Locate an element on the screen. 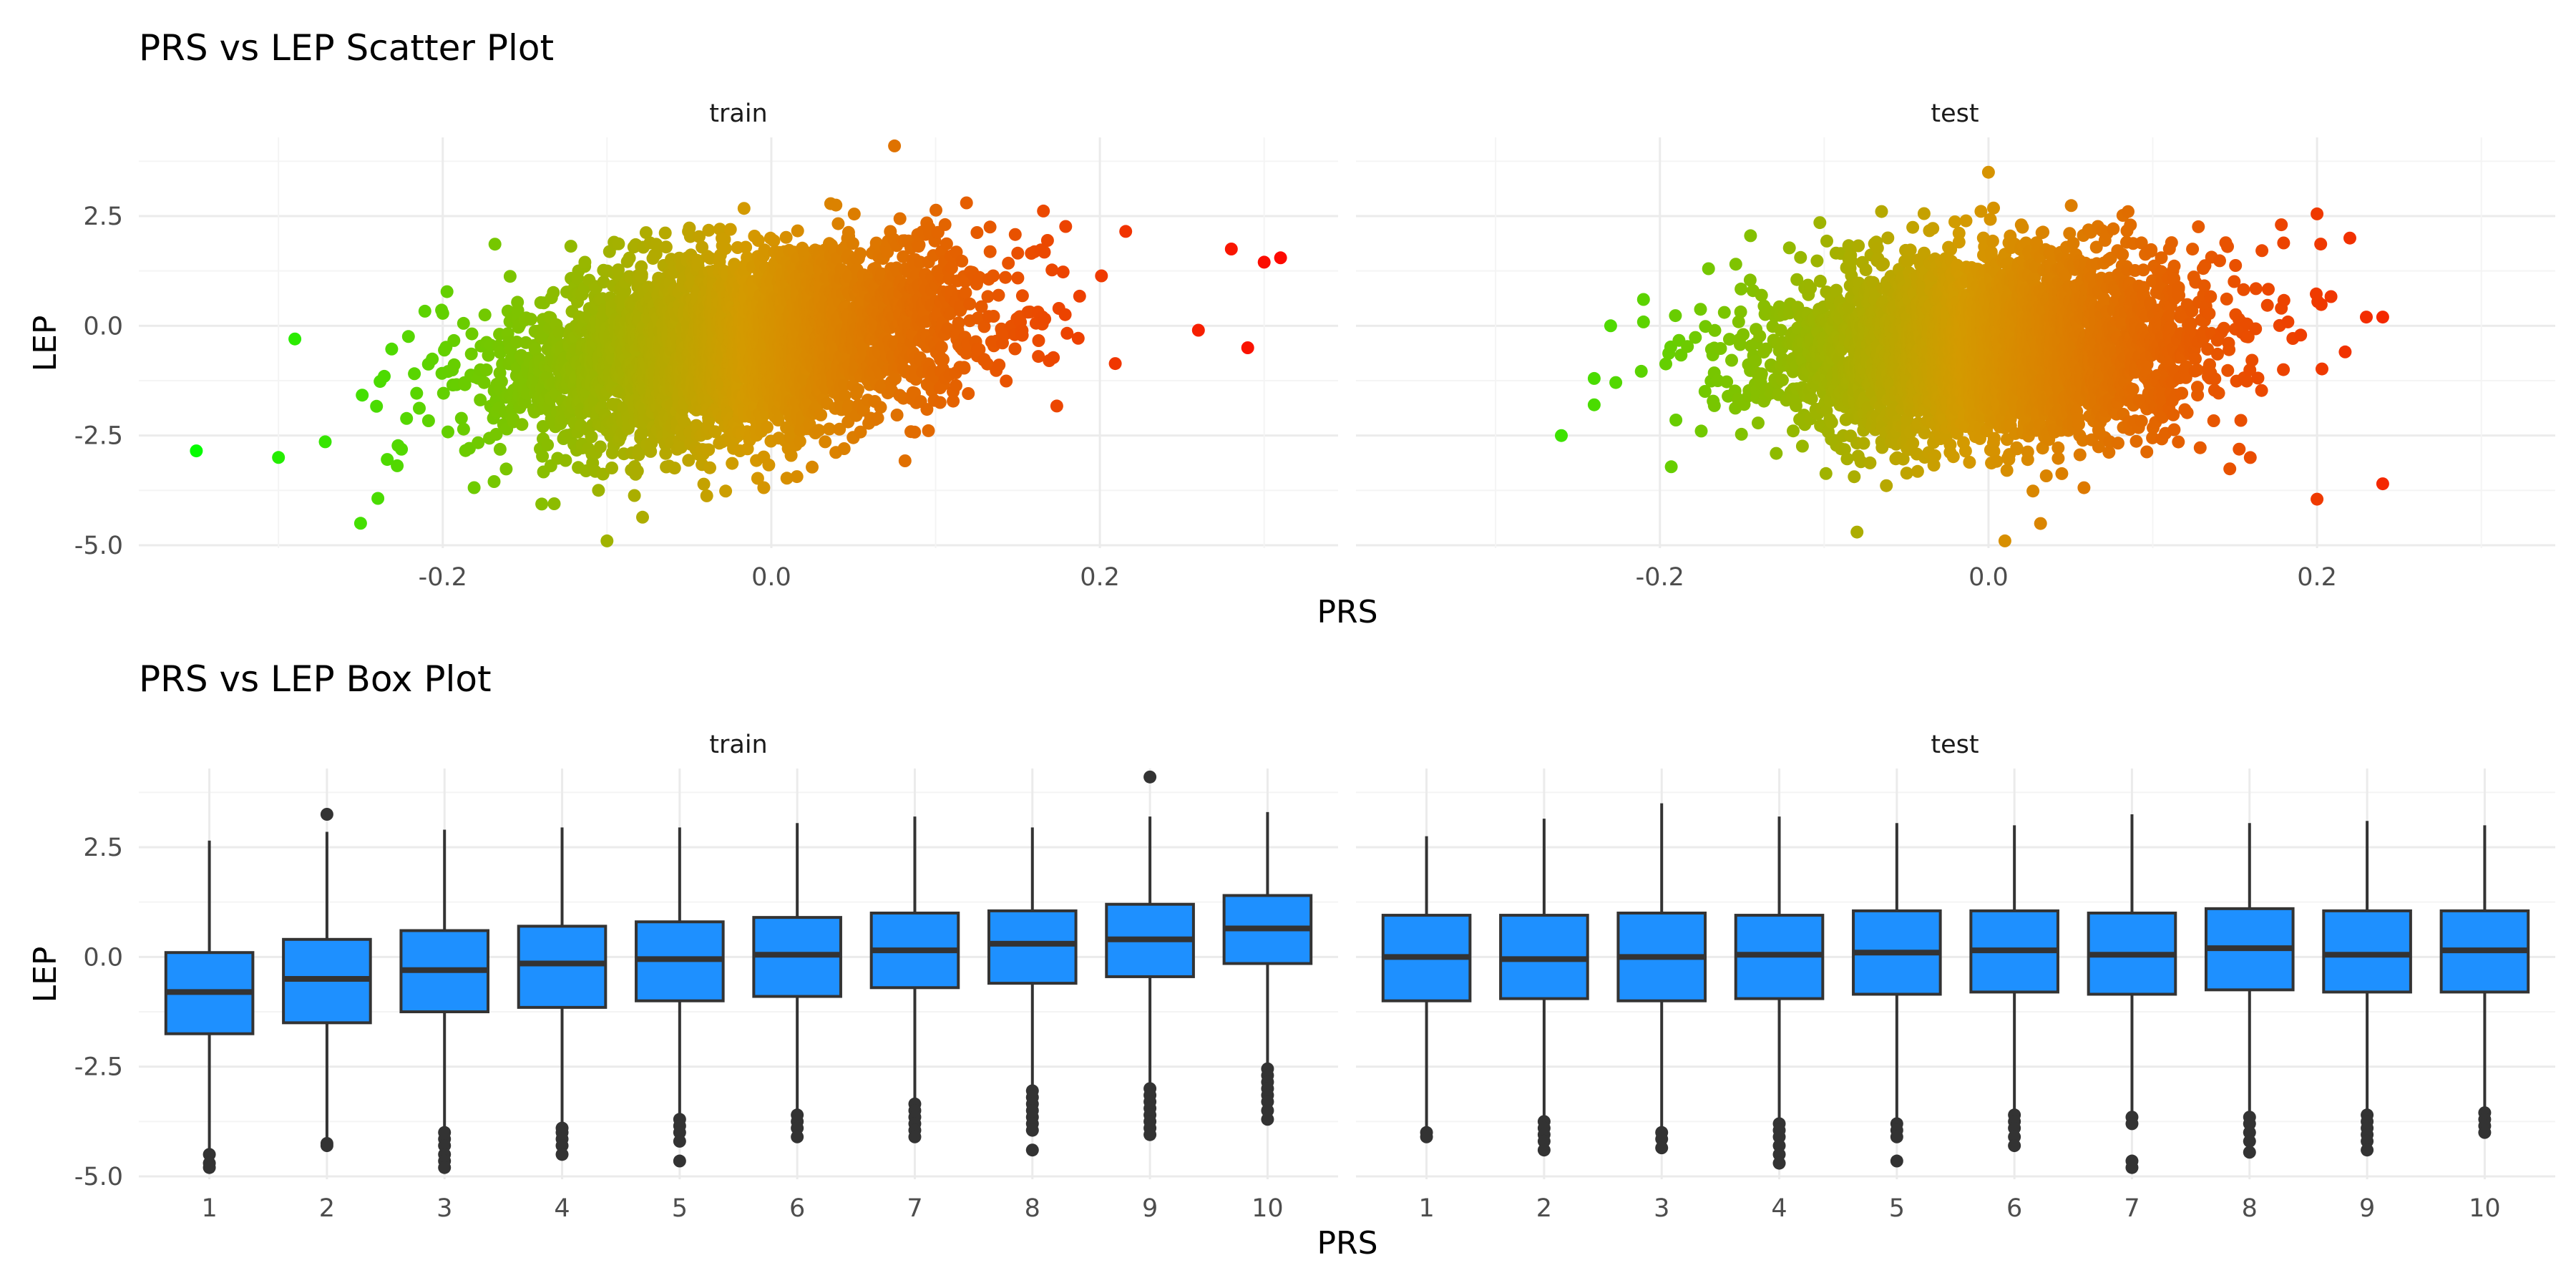 This screenshot has width=2576, height=1288. scatter-y-tick-label: 0.0 is located at coordinates (103, 326).